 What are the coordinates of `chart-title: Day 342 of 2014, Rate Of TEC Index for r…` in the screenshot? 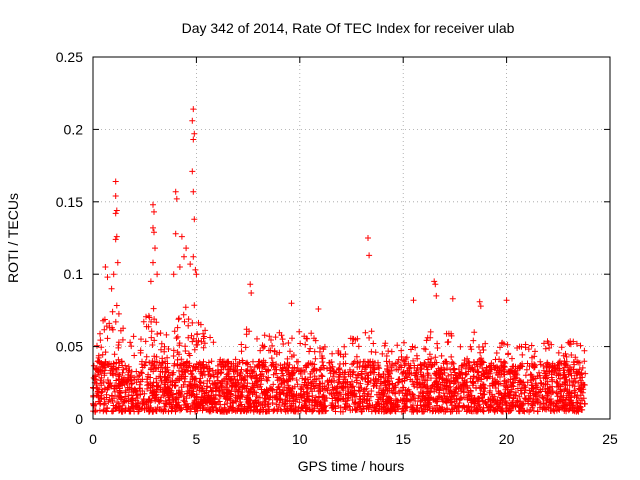 It's located at (348, 28).